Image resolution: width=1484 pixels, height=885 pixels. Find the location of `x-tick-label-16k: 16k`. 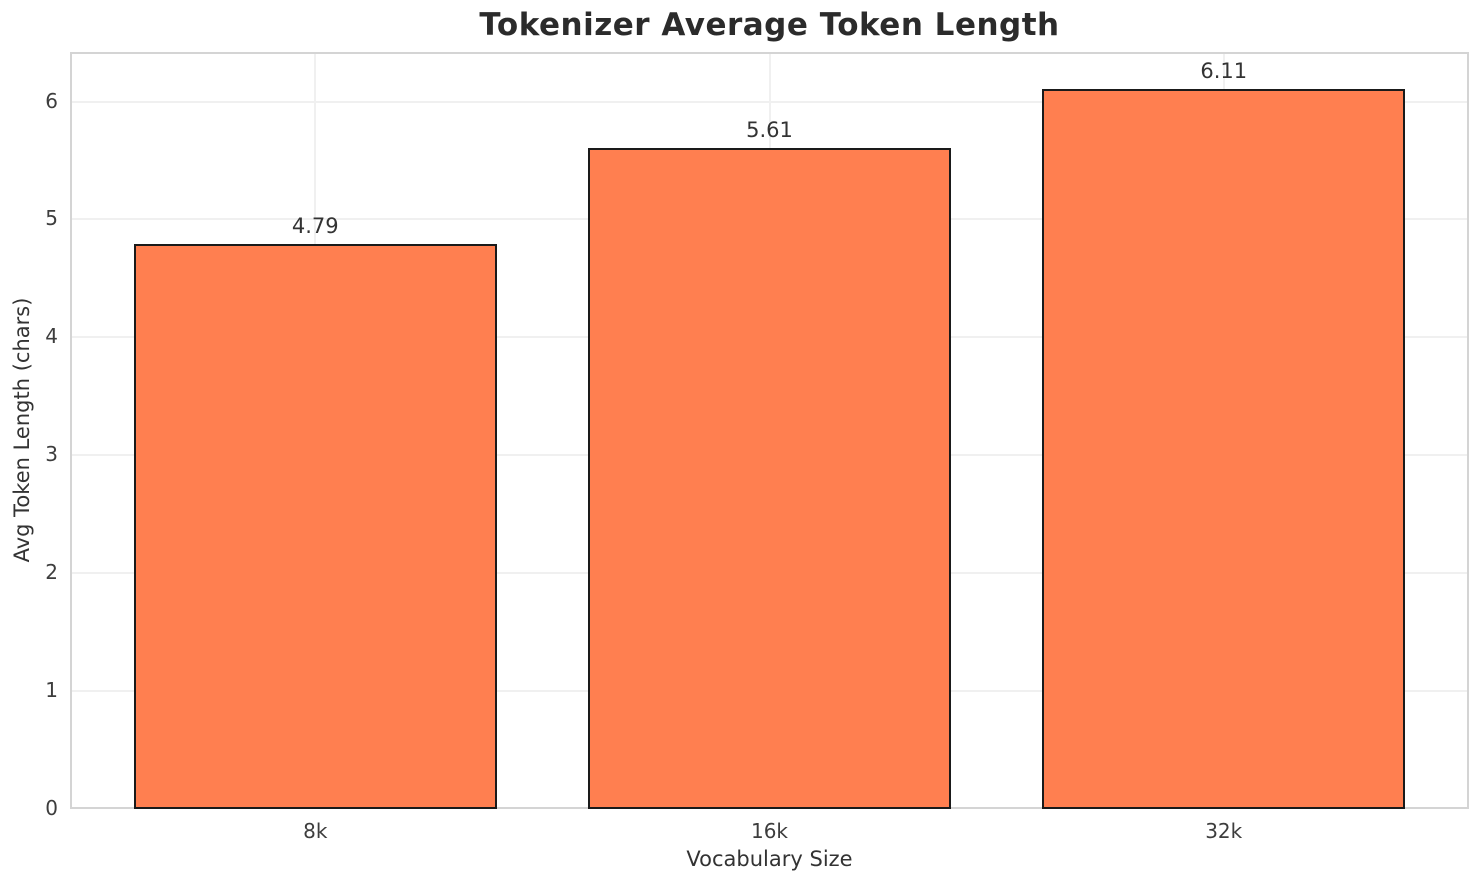

x-tick-label-16k: 16k is located at coordinates (769, 831).